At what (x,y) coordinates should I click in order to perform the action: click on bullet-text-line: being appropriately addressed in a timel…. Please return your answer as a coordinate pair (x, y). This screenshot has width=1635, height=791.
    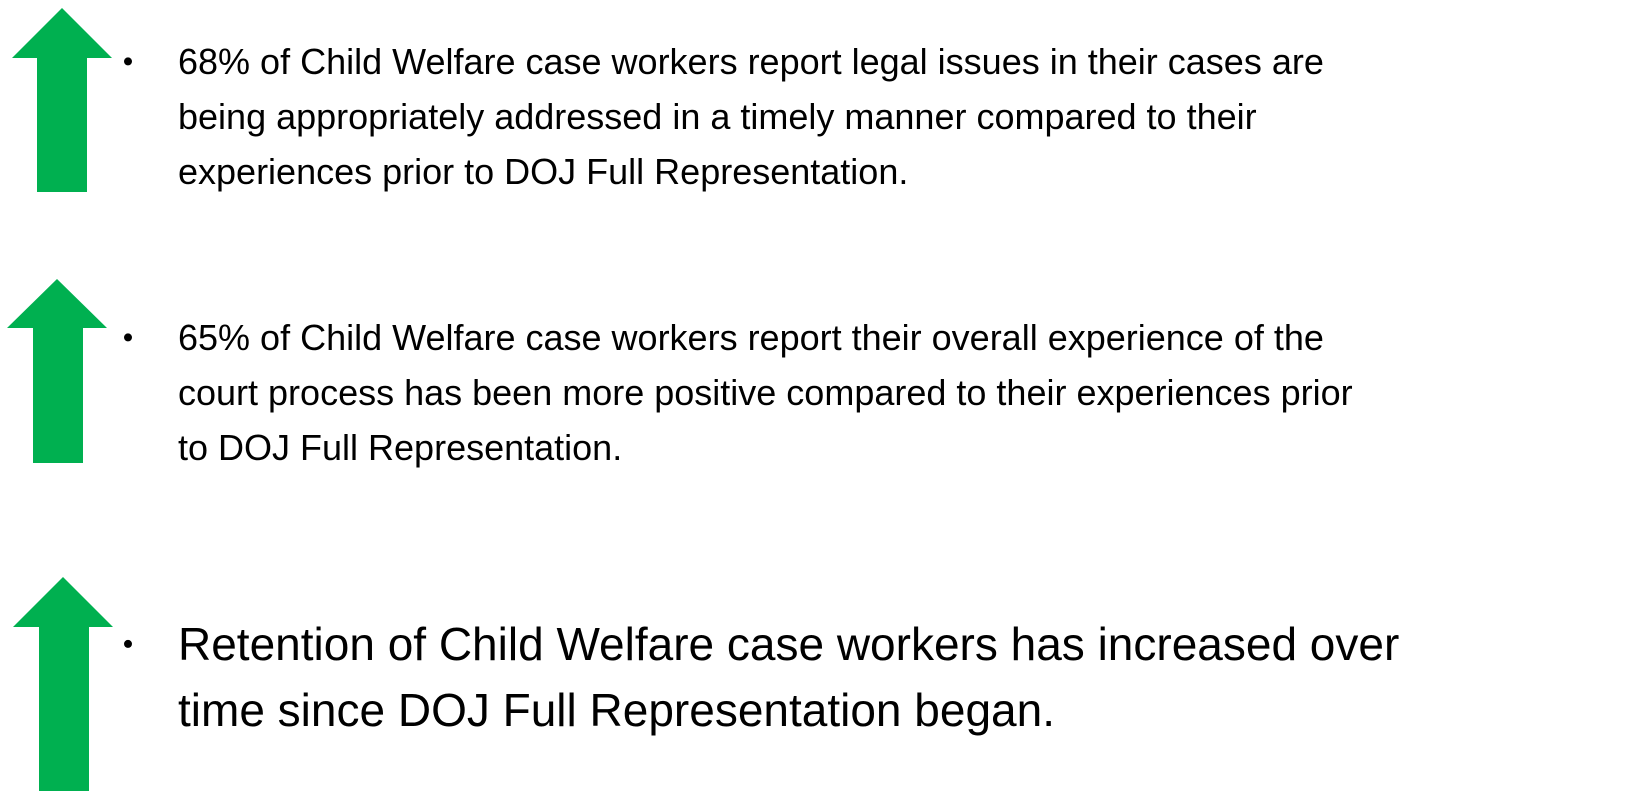
    Looking at the image, I should click on (717, 116).